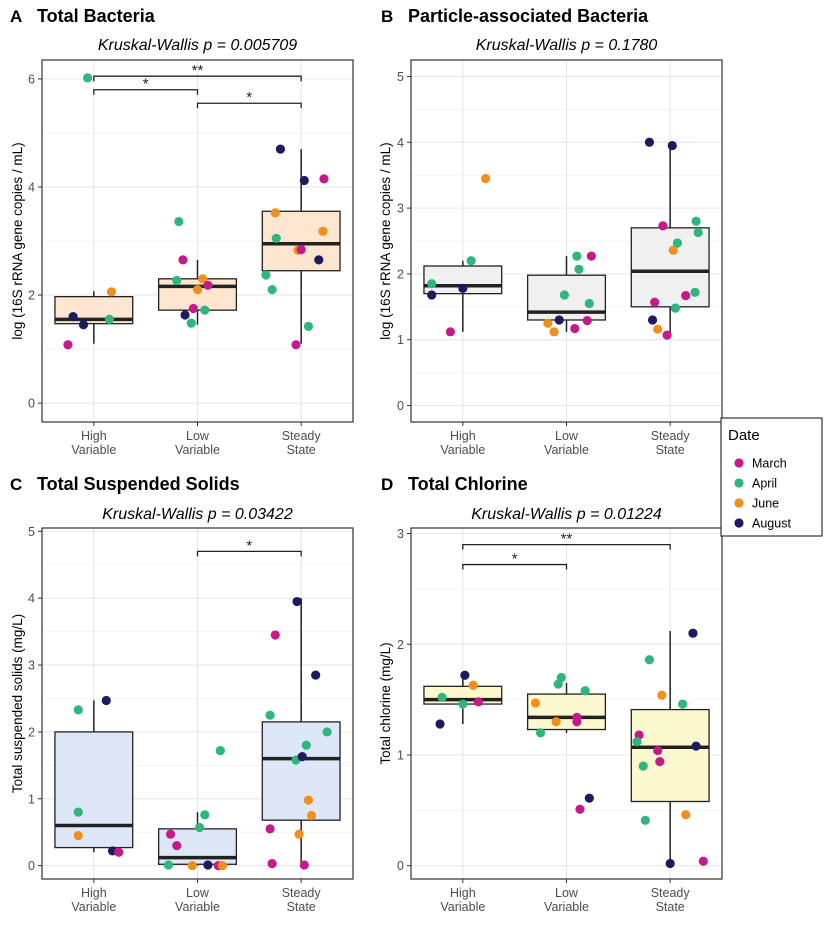 This screenshot has height=926, width=829. What do you see at coordinates (31, 866) in the screenshot?
I see `y-tick-label: 0` at bounding box center [31, 866].